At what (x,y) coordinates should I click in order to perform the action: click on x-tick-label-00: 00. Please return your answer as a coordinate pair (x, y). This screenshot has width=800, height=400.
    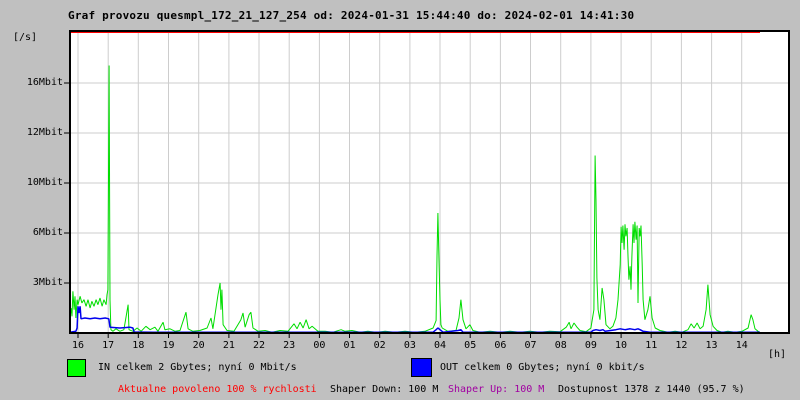
    Looking at the image, I should click on (319, 345).